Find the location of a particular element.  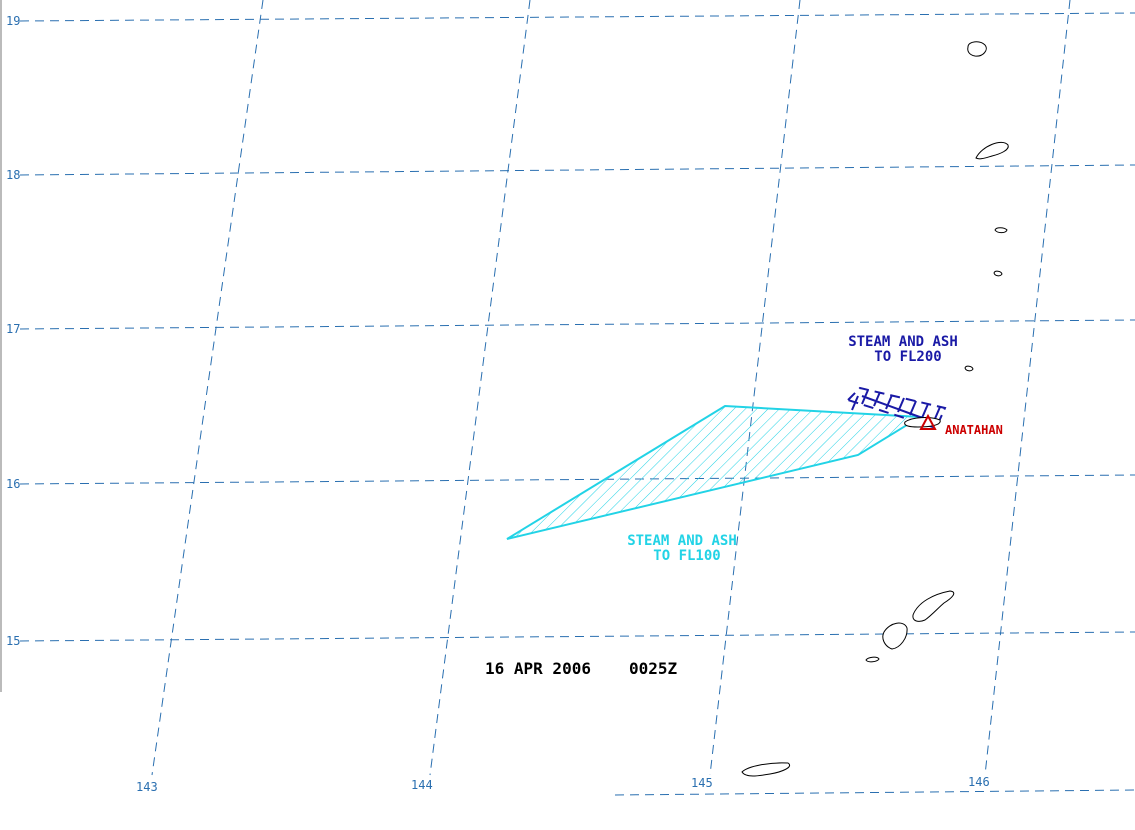

island-anatahan is located at coordinates (922, 422).